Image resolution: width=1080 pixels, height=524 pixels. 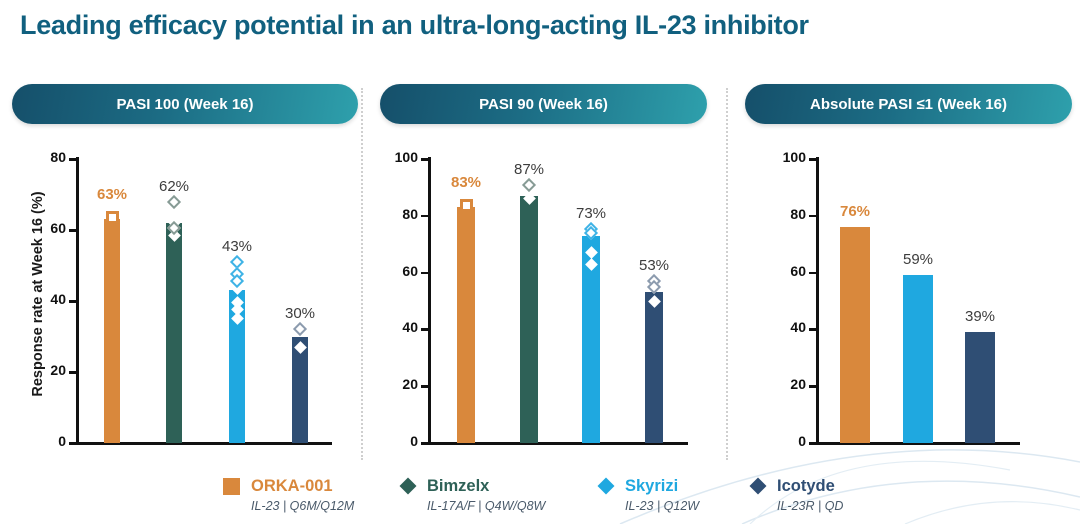 What do you see at coordinates (855, 212) in the screenshot?
I see `value-label: 76%` at bounding box center [855, 212].